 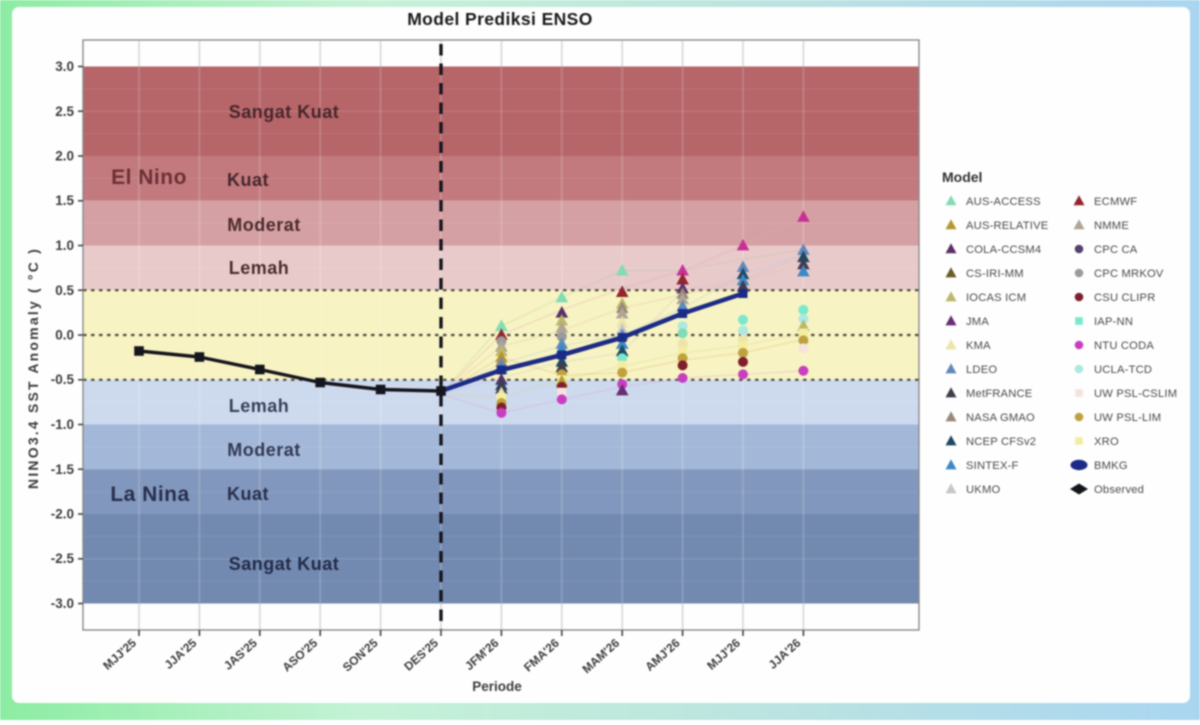 What do you see at coordinates (62, 514) in the screenshot?
I see `svg-text: -2.0` at bounding box center [62, 514].